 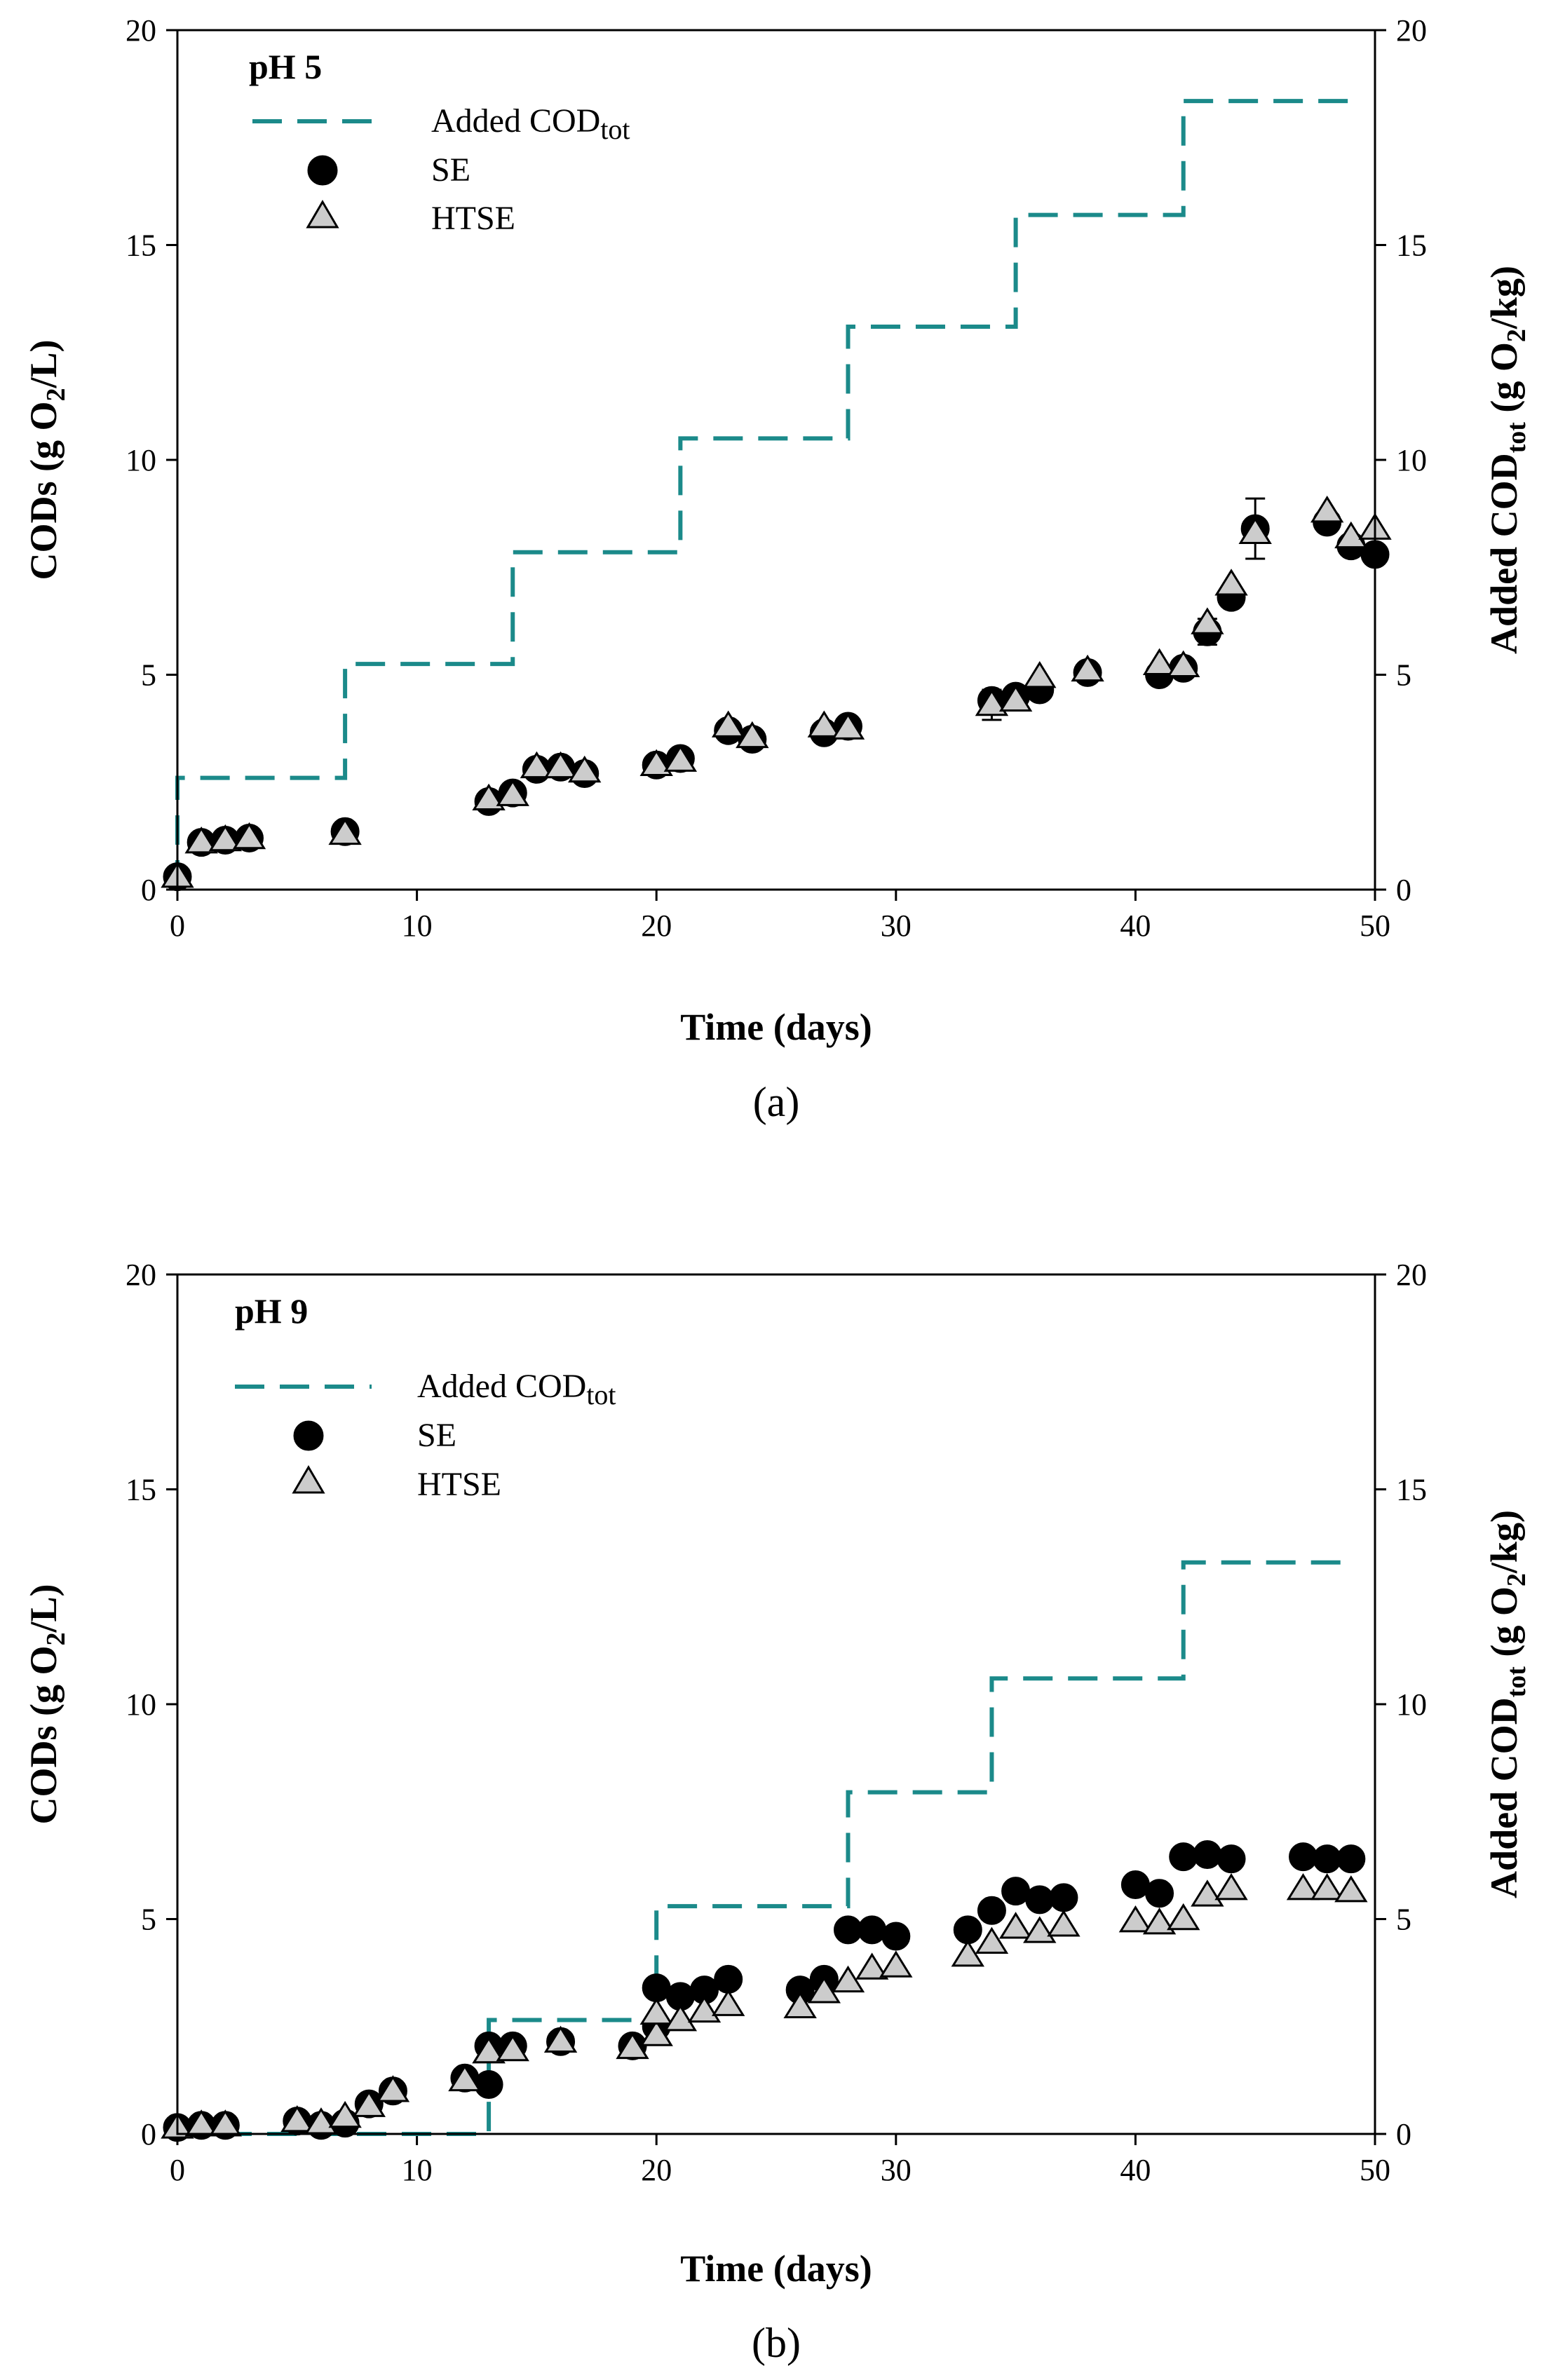 What do you see at coordinates (657, 2170) in the screenshot?
I see `x-tick-label: 20` at bounding box center [657, 2170].